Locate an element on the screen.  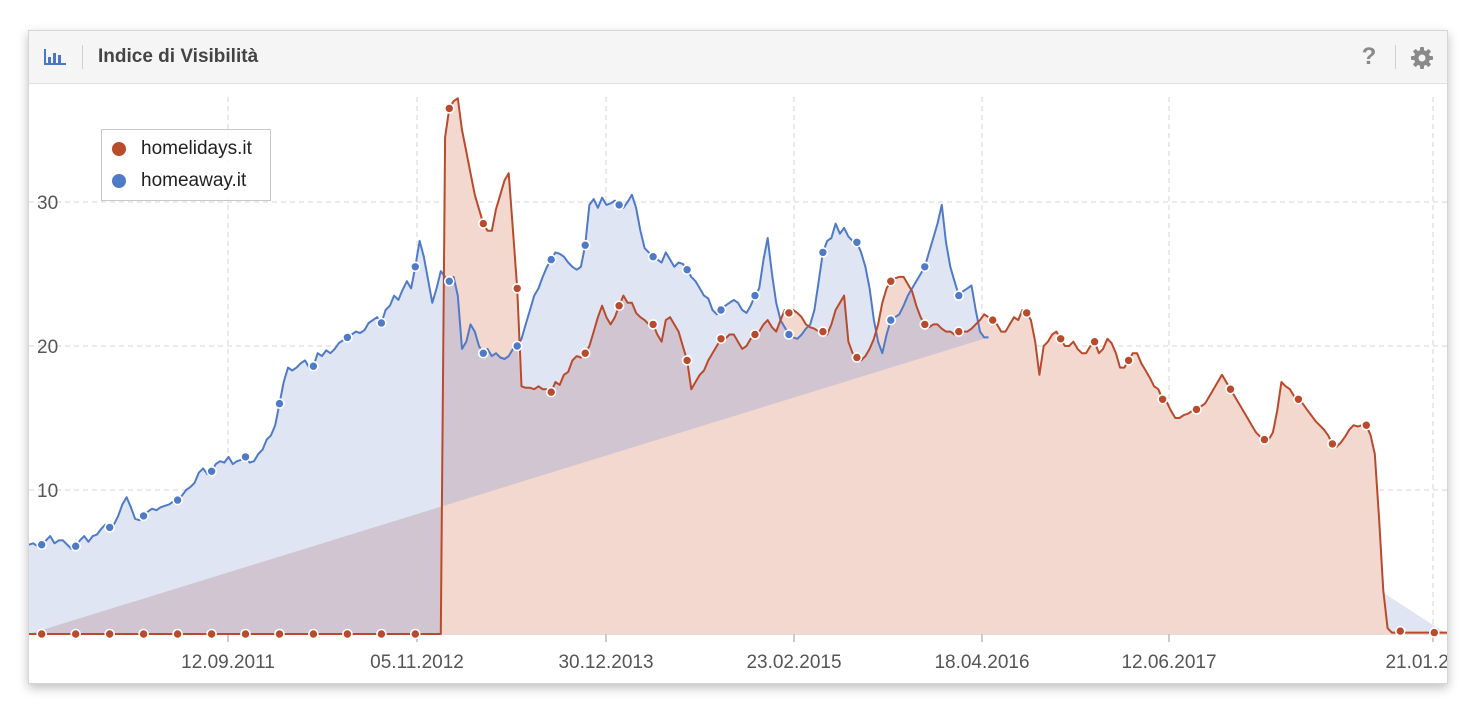
legend-label-homeaway: homeaway.it is located at coordinates (194, 180).